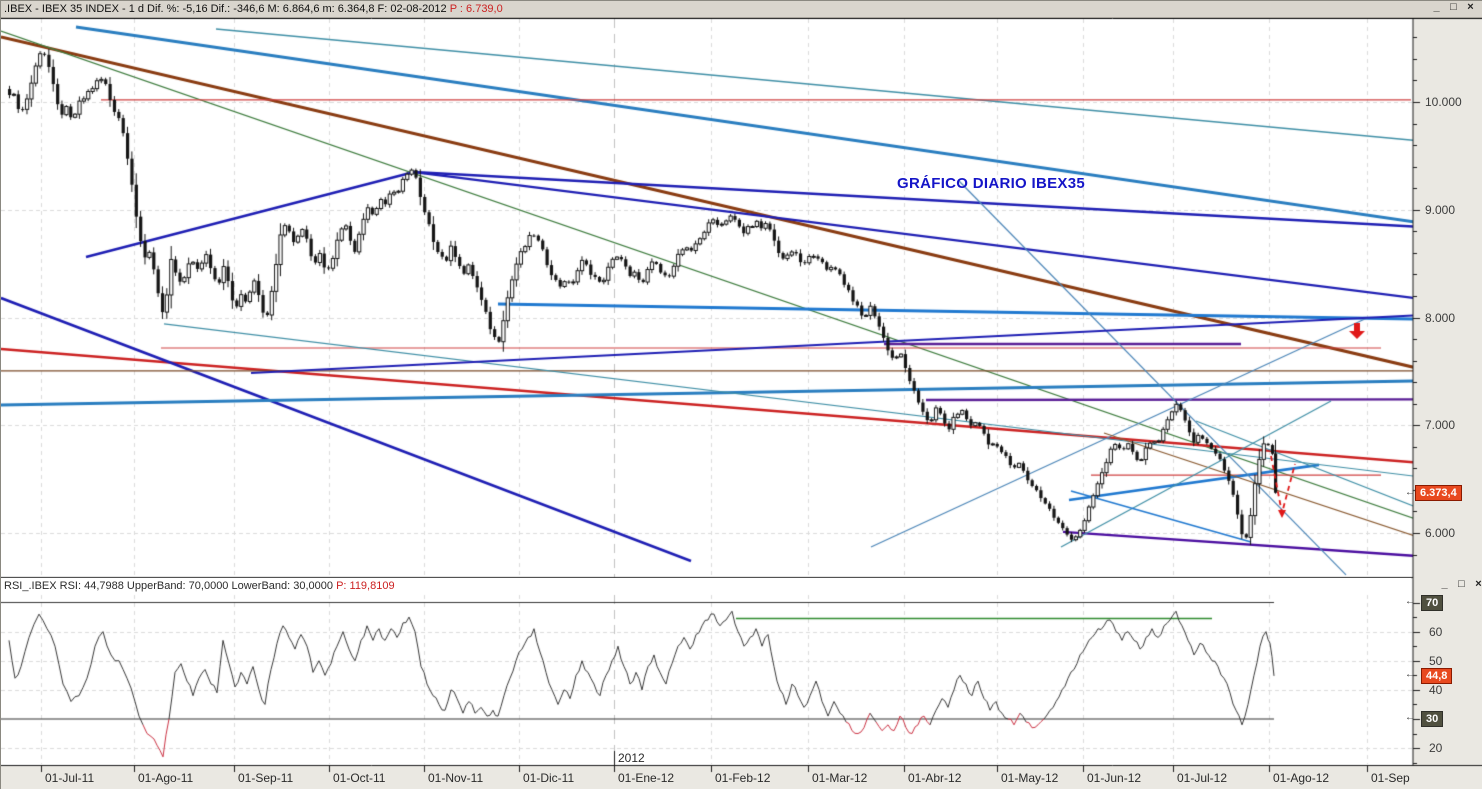  I want to click on month-label: 01-Feb-12, so click(743, 778).